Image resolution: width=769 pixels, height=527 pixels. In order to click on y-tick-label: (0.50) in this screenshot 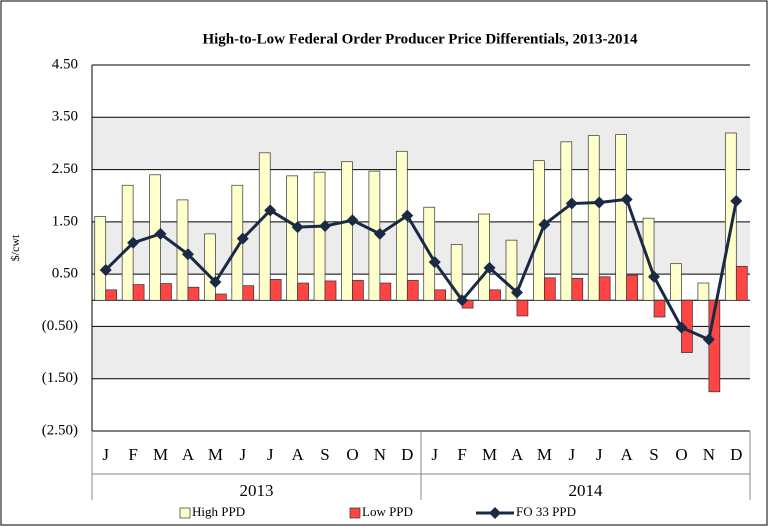, I will do `click(60, 326)`.